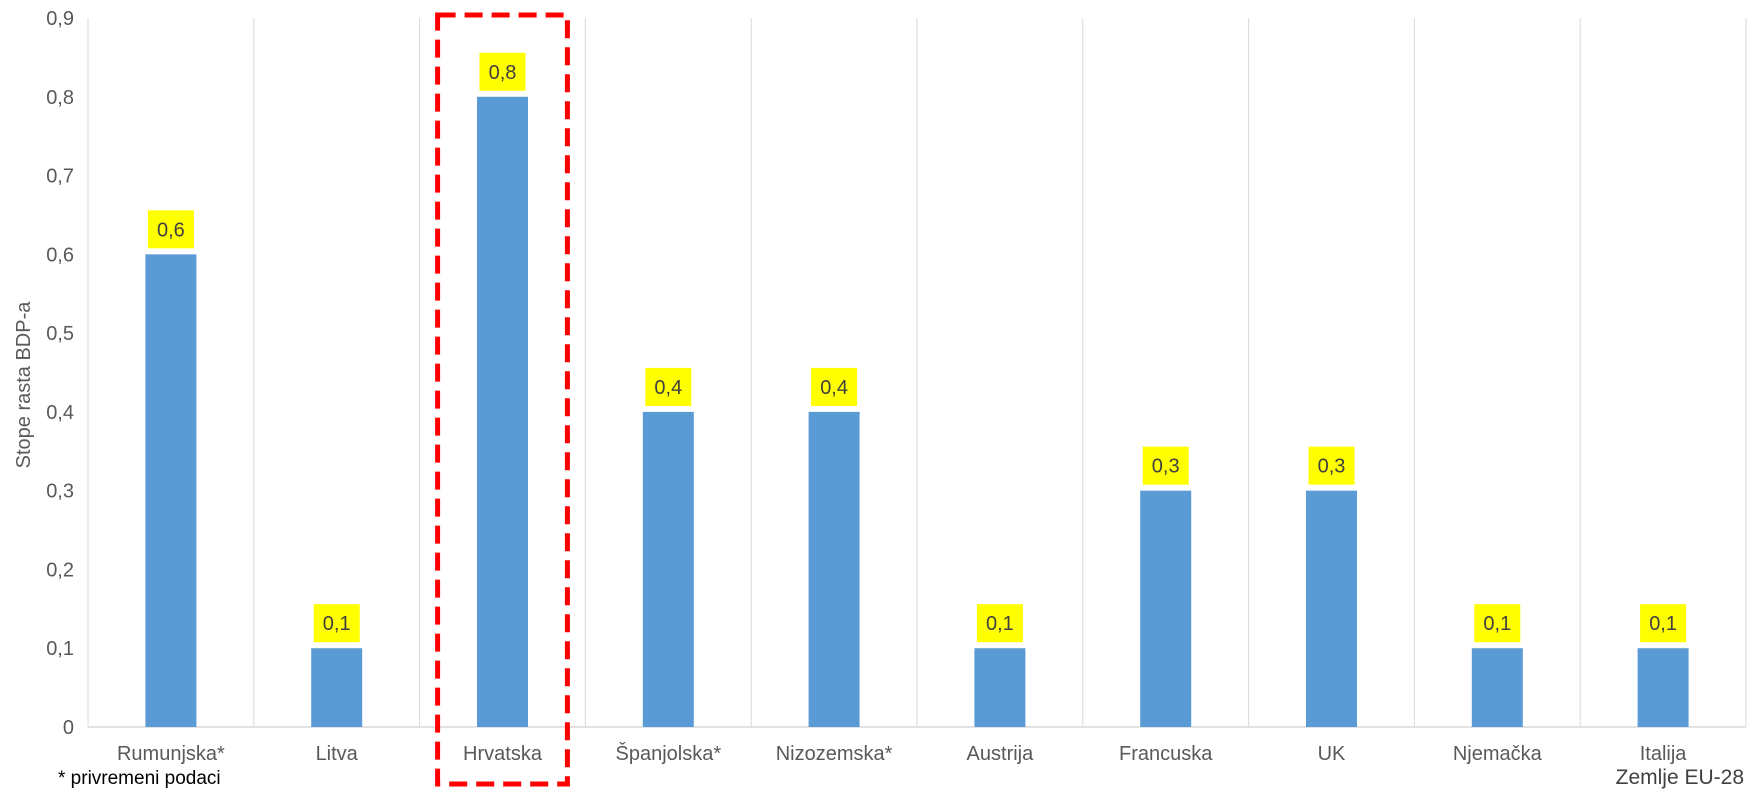 Image resolution: width=1752 pixels, height=792 pixels. I want to click on x-tick-label: Nizozemska*, so click(834, 754).